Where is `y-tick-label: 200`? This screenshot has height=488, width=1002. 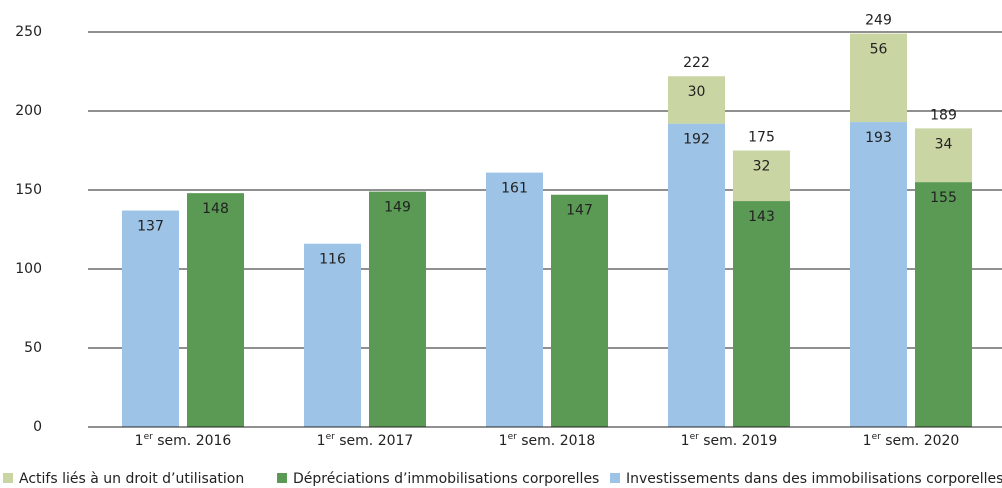 y-tick-label: 200 is located at coordinates (28, 111).